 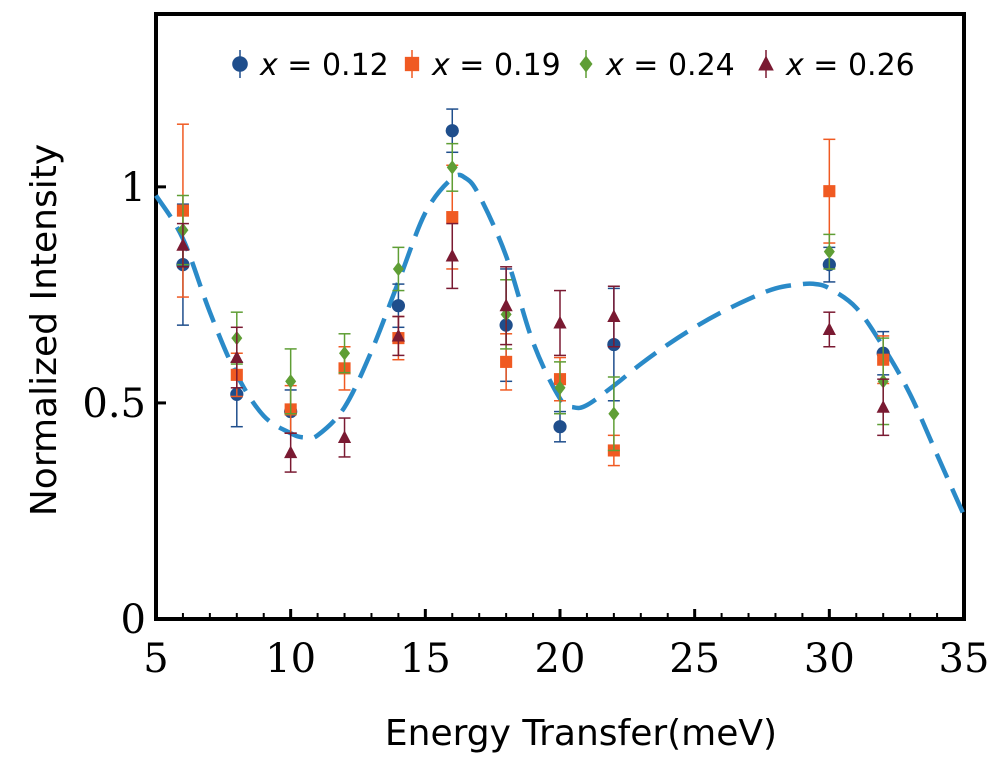 I want to click on y-tick-label: 0.5, so click(x=114, y=404).